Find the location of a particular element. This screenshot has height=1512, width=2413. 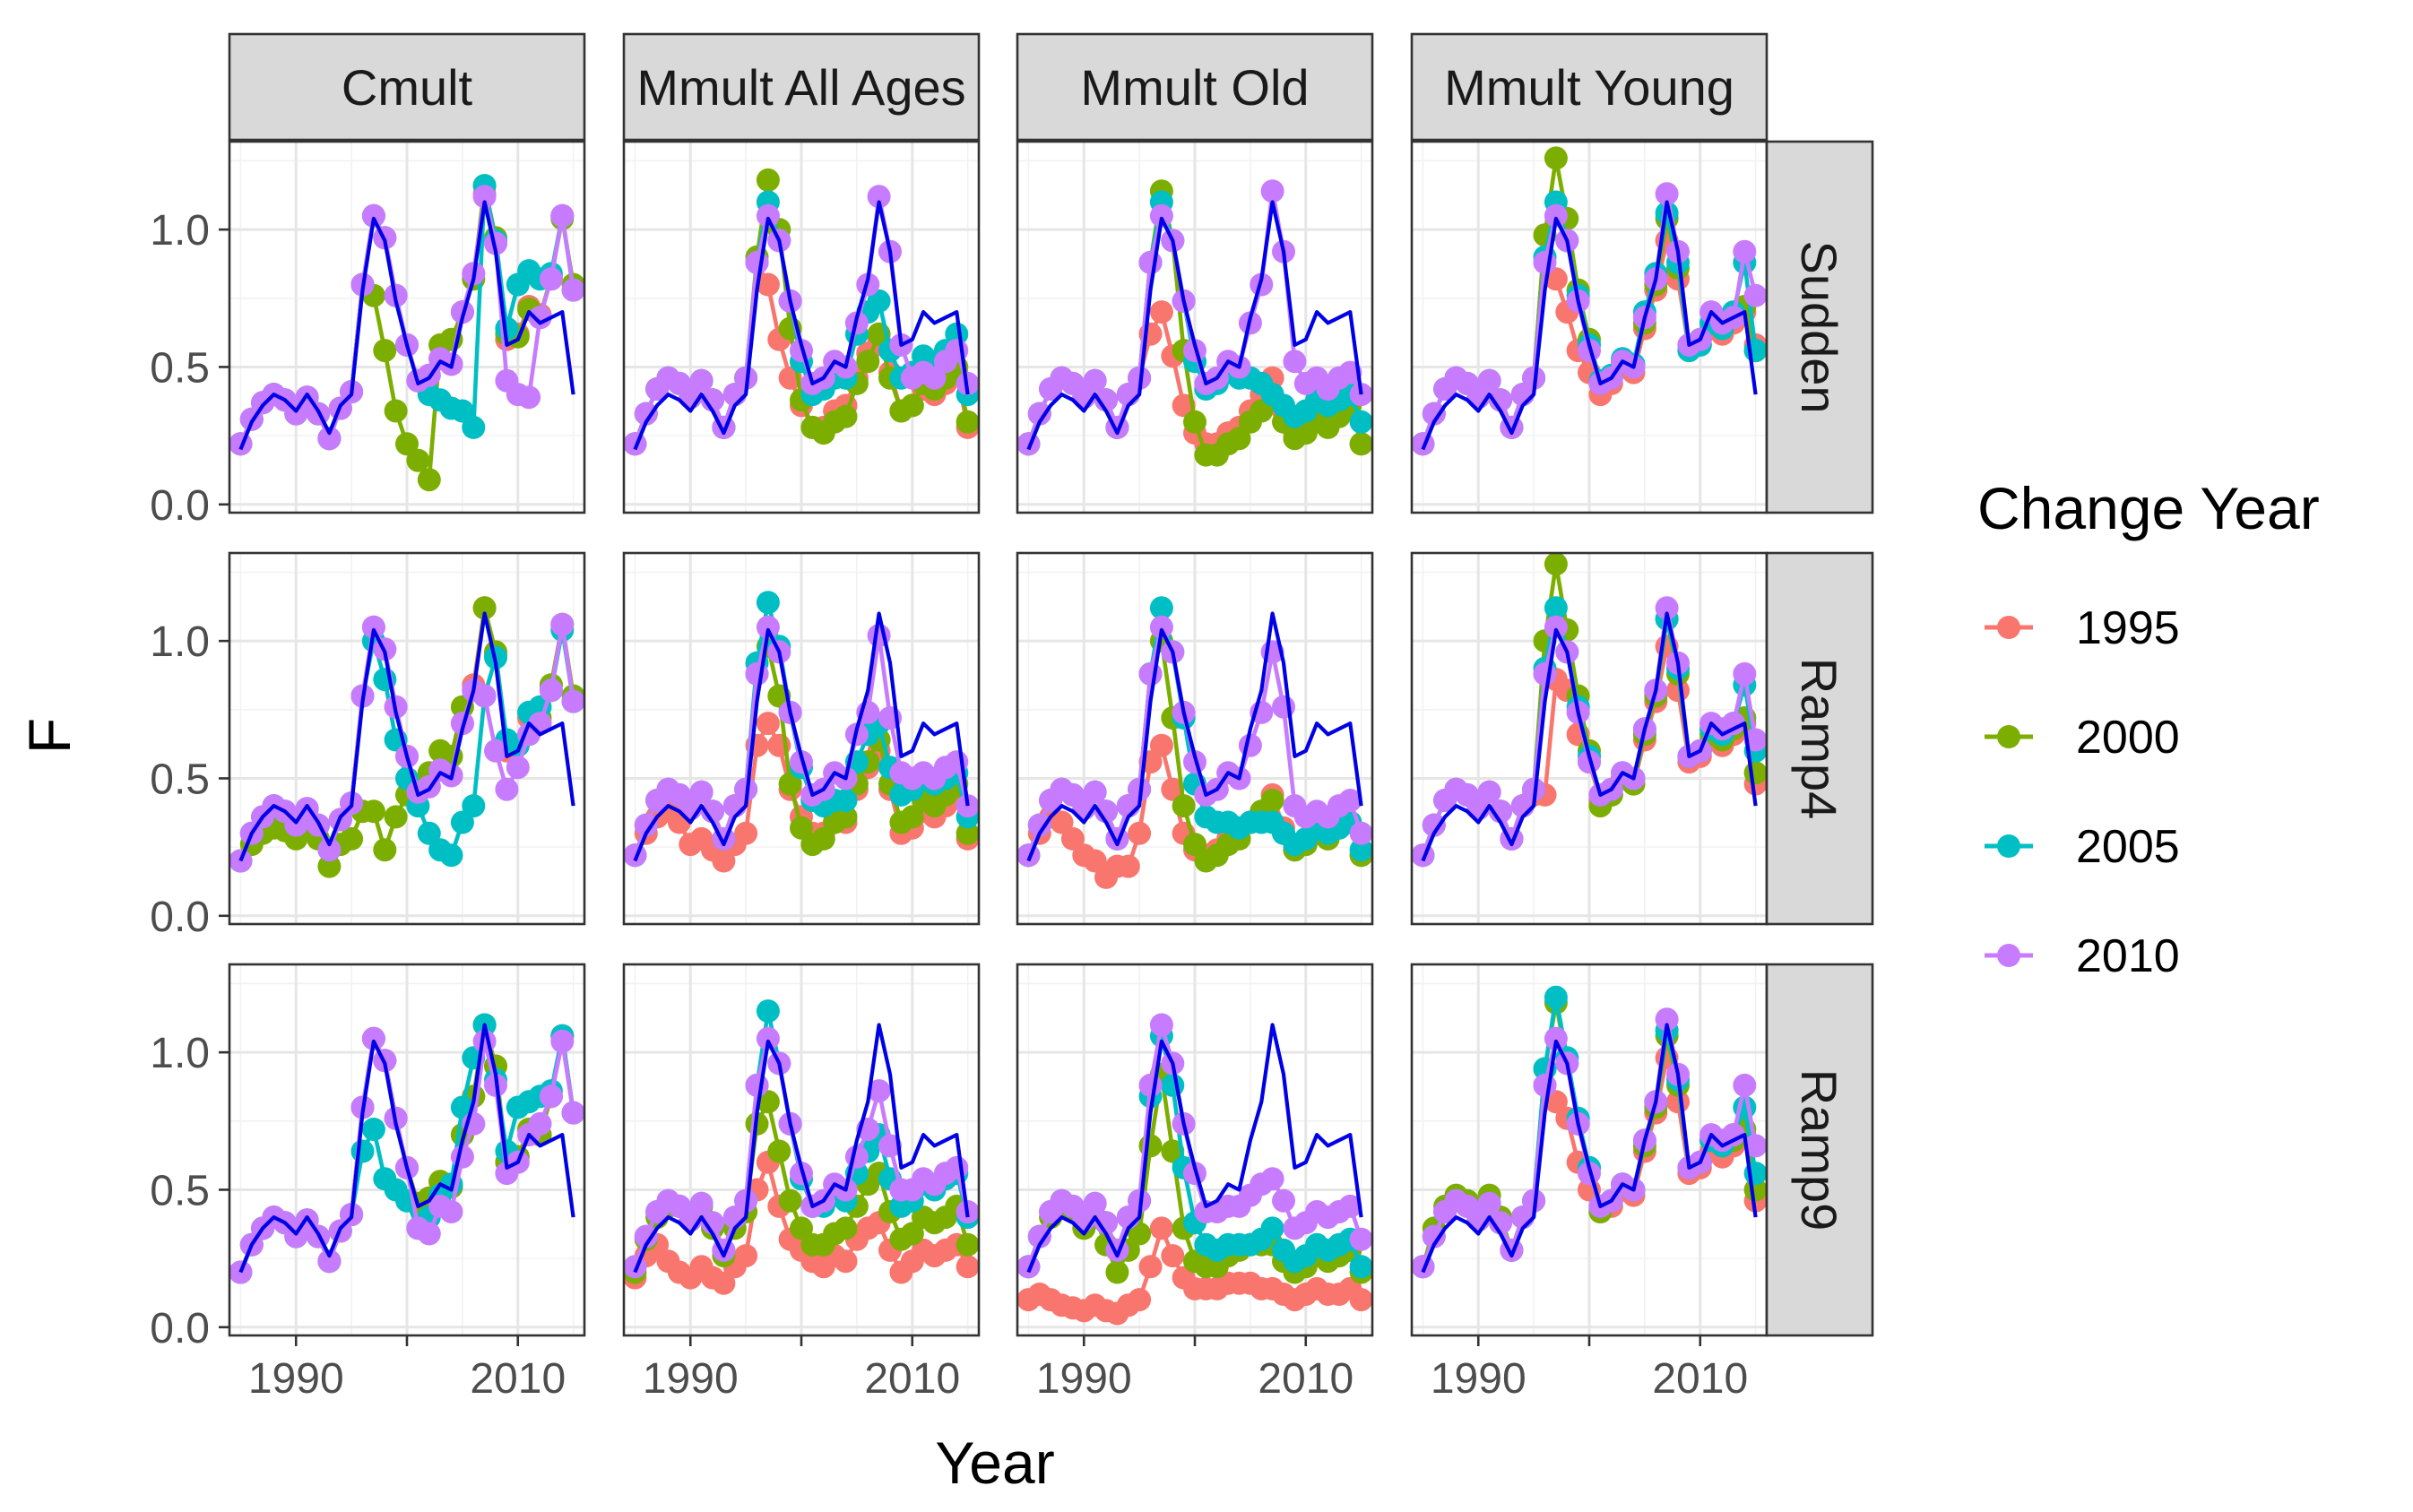

legend-entry-2000: 2000 is located at coordinates (2082, 738).